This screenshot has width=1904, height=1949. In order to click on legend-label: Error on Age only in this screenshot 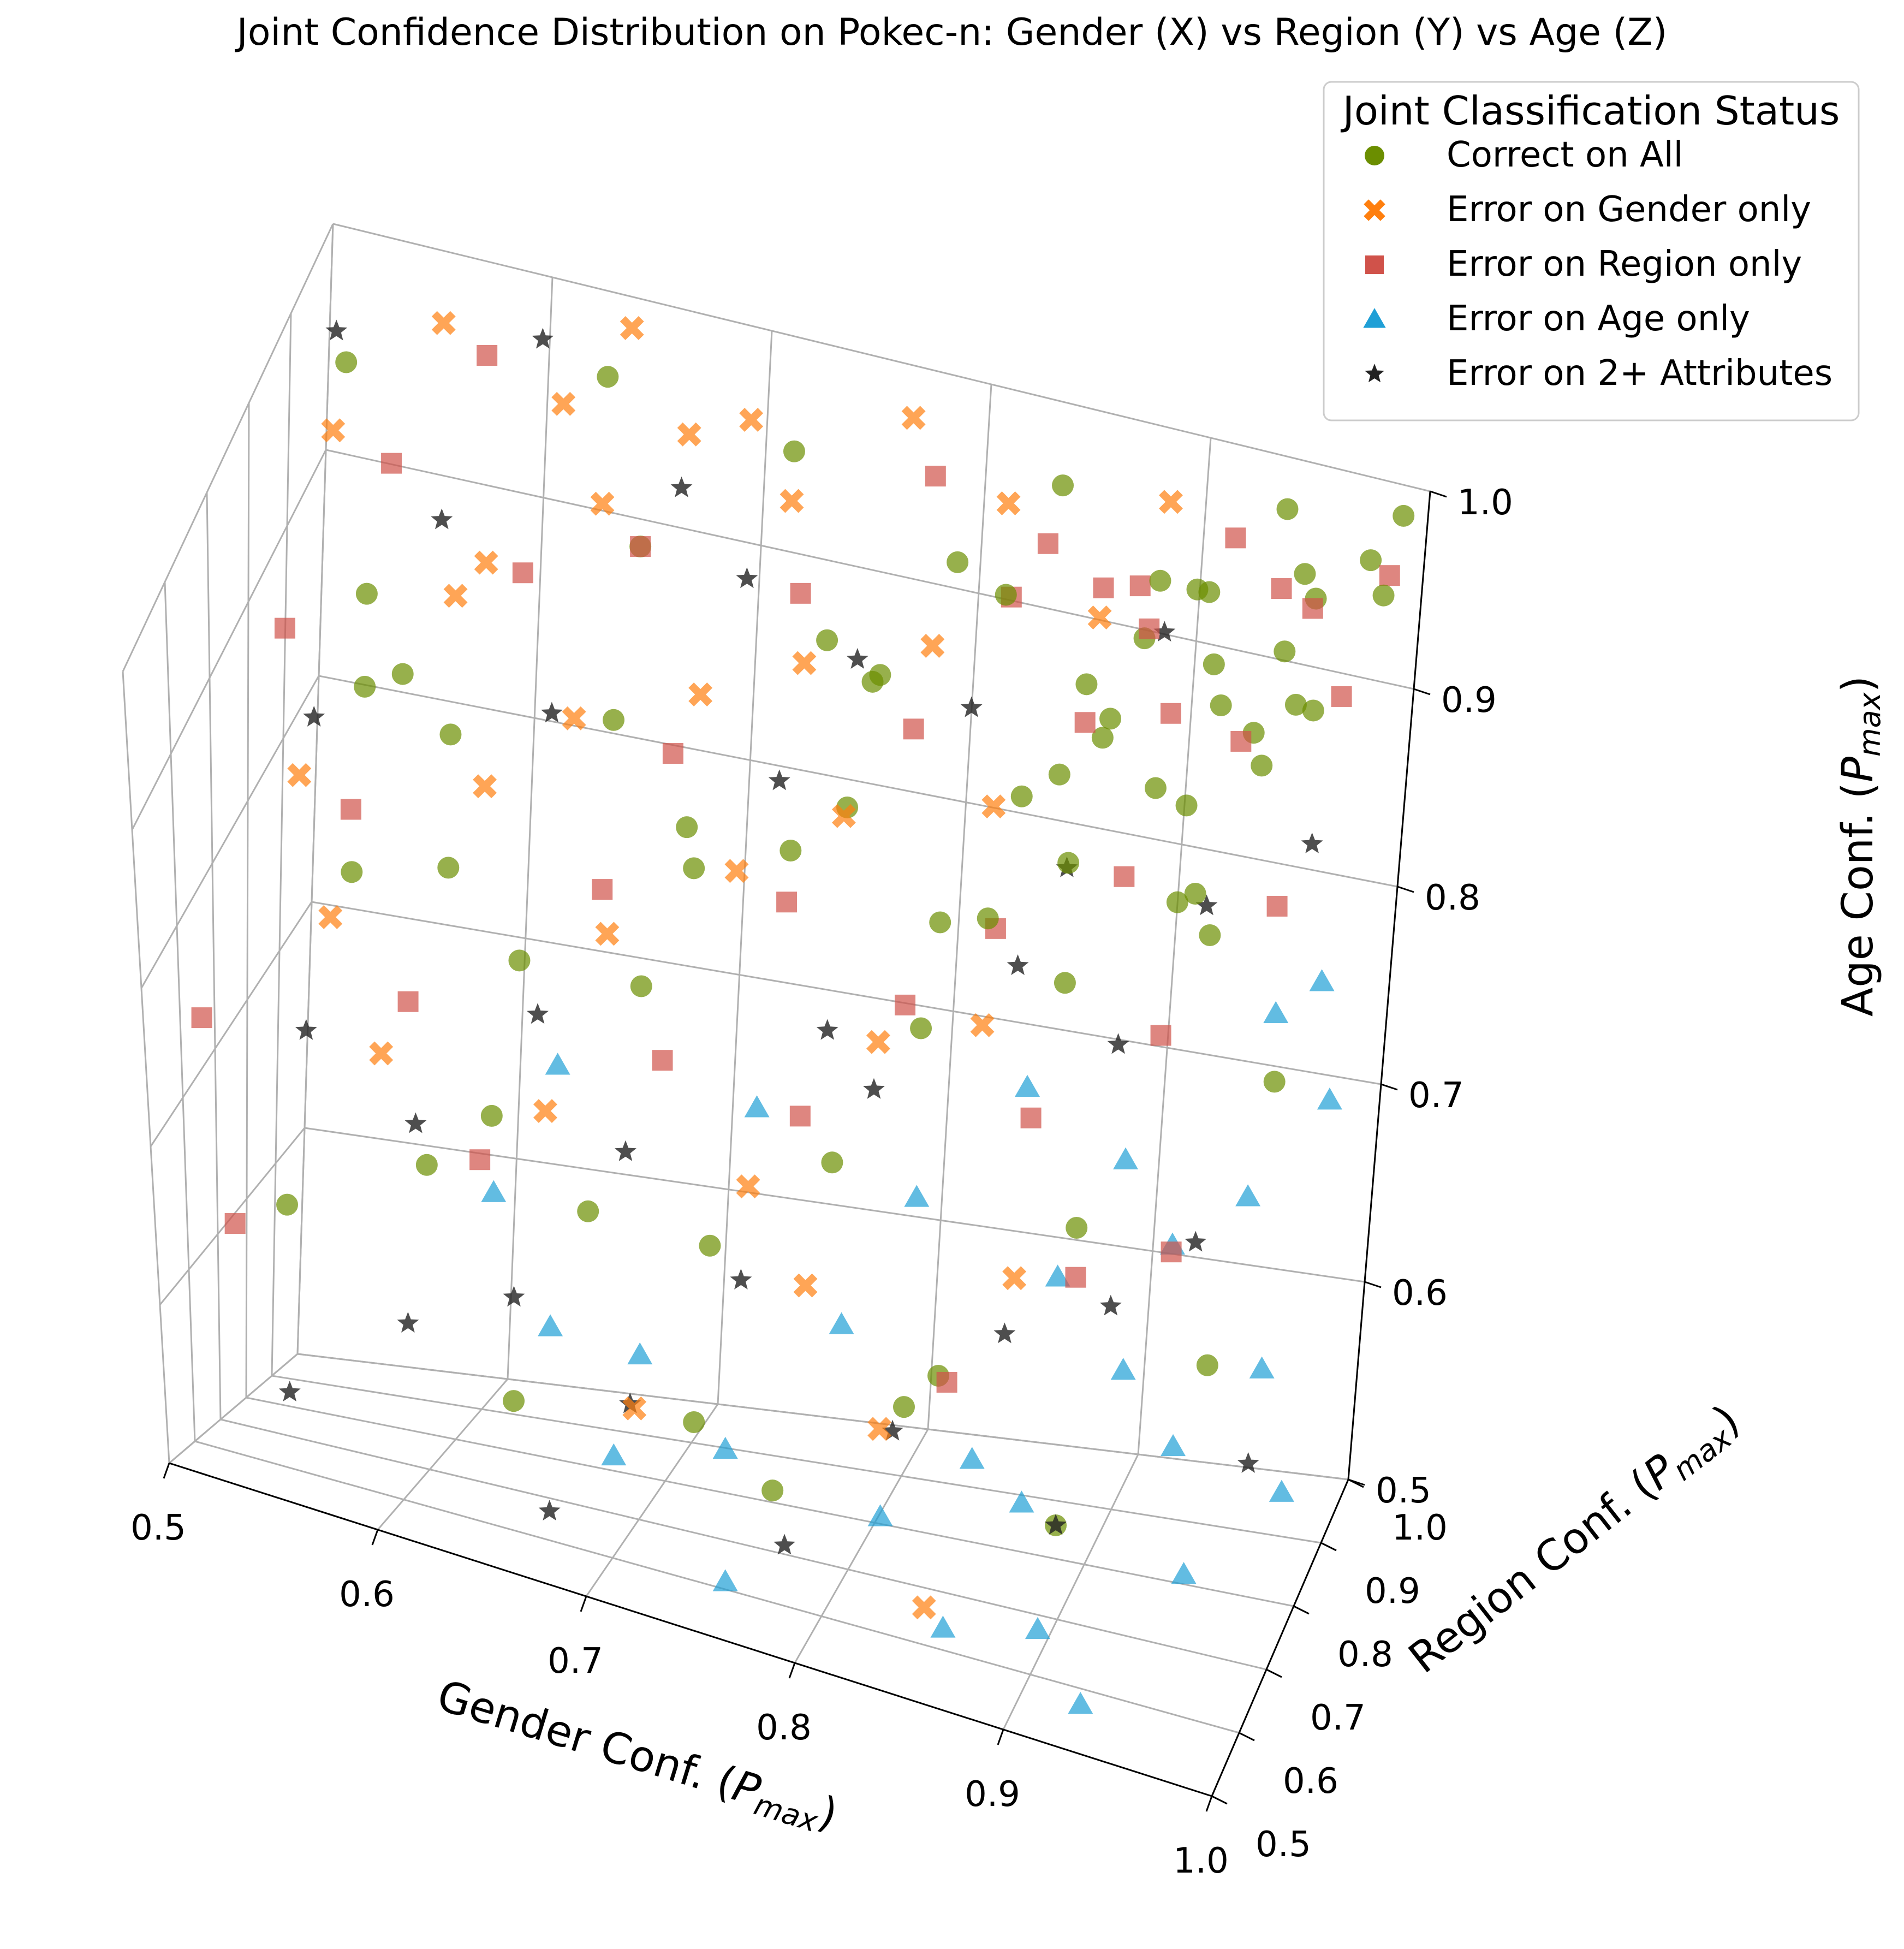, I will do `click(1598, 319)`.